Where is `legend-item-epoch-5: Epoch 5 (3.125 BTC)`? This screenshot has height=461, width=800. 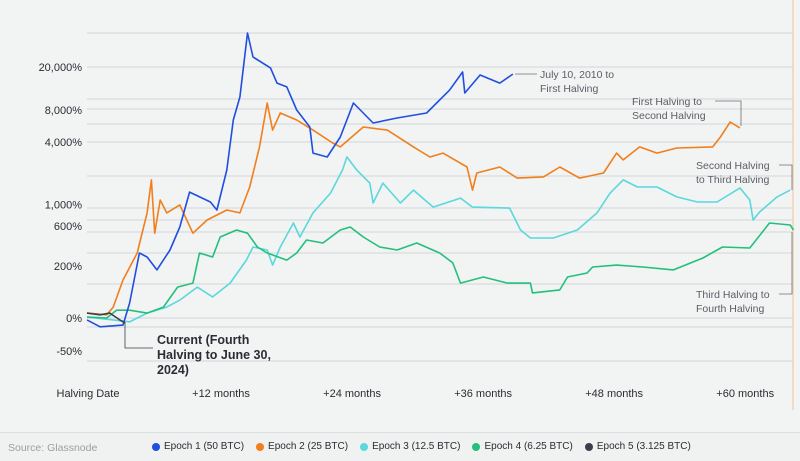
legend-item-epoch-5: Epoch 5 (3.125 BTC) is located at coordinates (637, 446).